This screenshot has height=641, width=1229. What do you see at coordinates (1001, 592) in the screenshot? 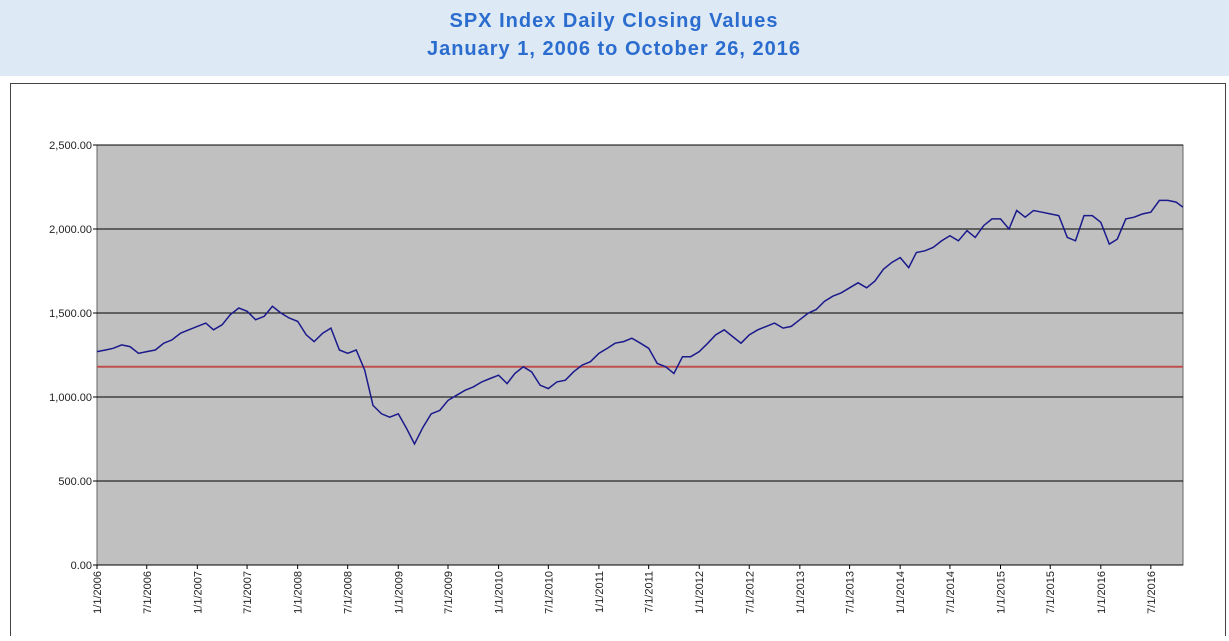
I see `x-tick-label: 1/1/2015` at bounding box center [1001, 592].